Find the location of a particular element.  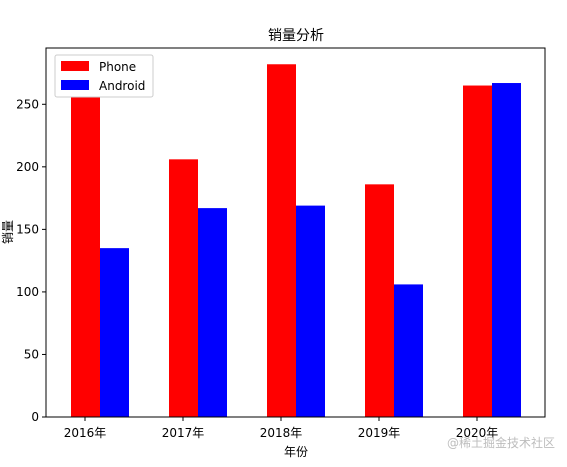

x-tick-label-0: 2016年 is located at coordinates (85, 433).